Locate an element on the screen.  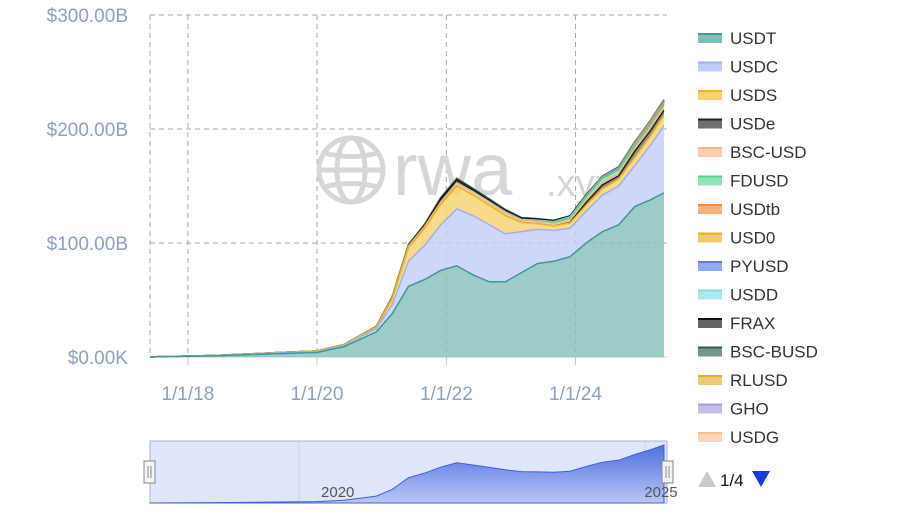
legend-label: BSC-USD is located at coordinates (768, 152).